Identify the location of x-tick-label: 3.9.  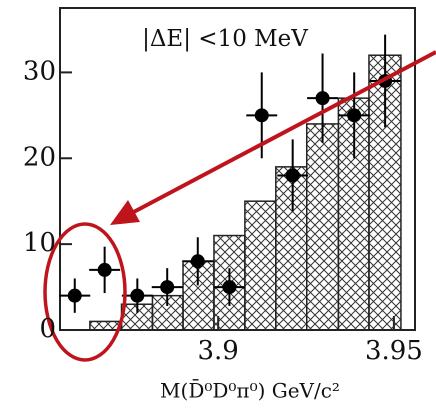
(217, 351).